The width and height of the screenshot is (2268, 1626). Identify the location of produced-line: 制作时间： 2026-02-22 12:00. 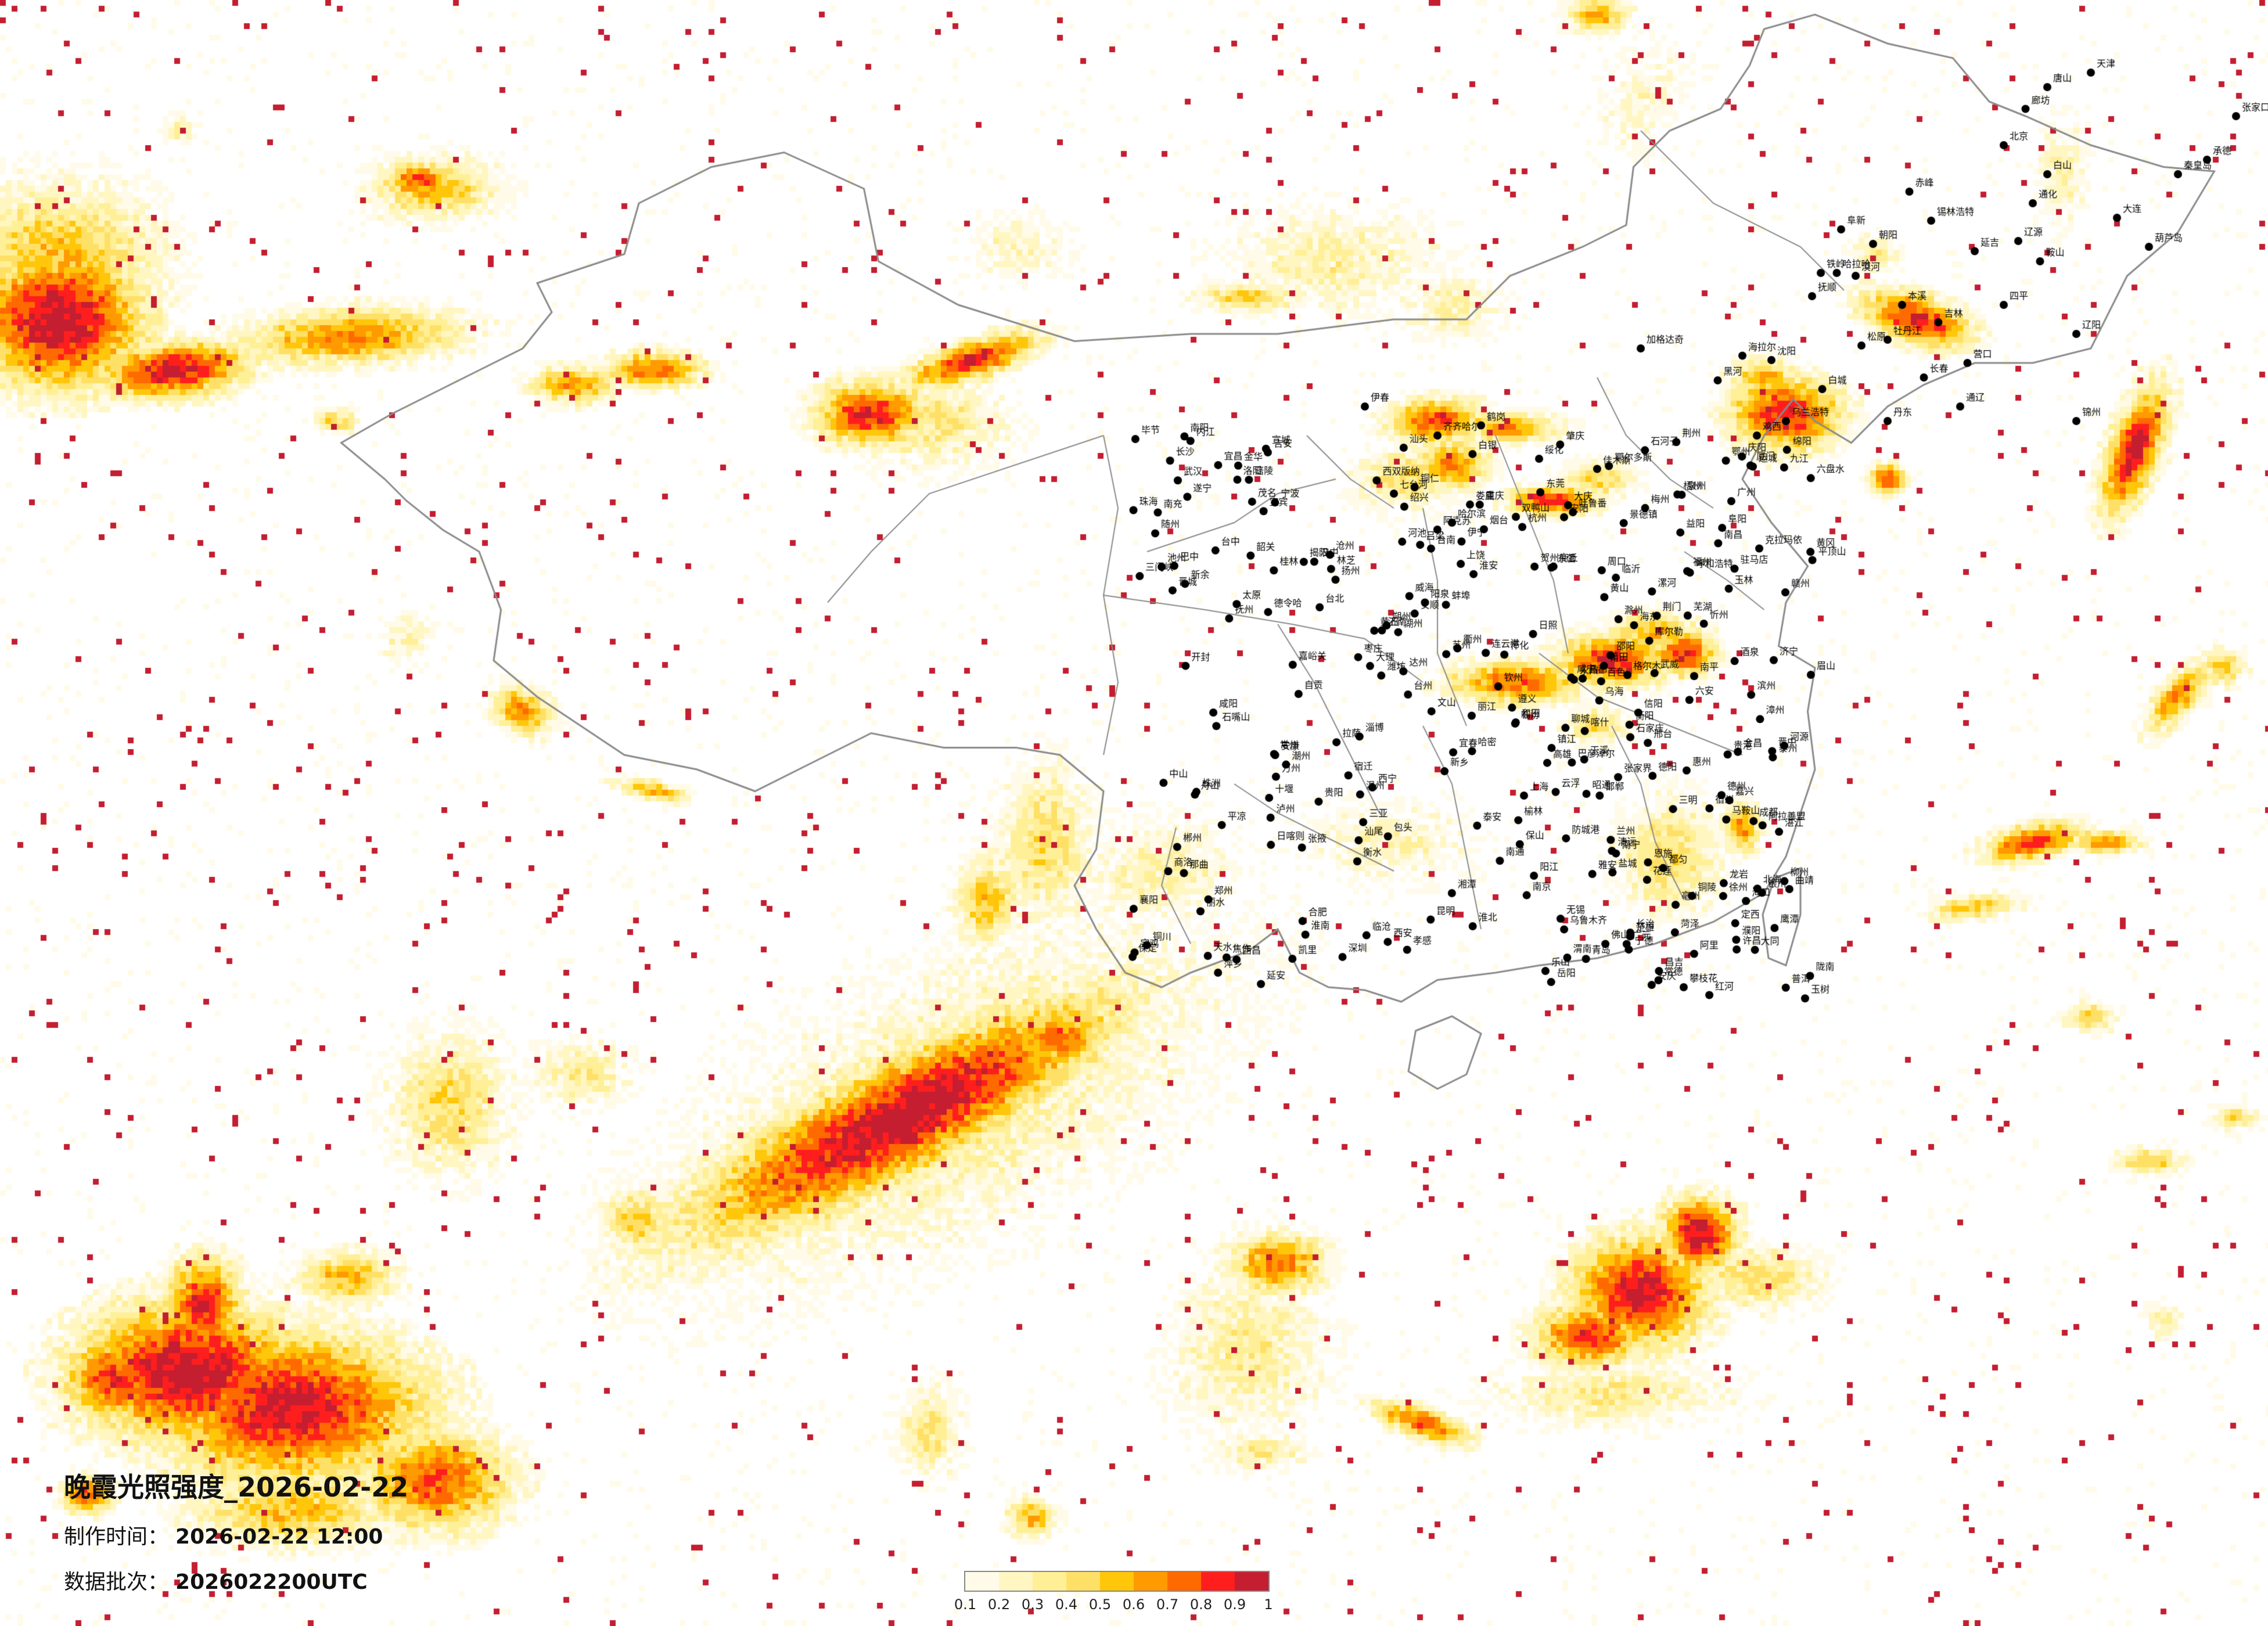
(236, 1535).